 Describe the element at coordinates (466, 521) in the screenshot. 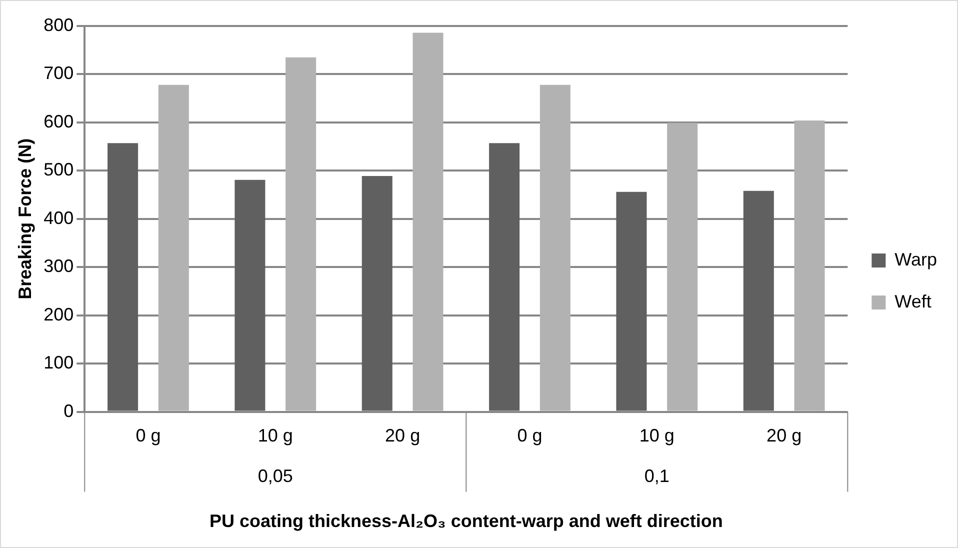

I see `x-axis-title: PU coating thickness-Al₂O₃ content-warp and weft direction` at that location.